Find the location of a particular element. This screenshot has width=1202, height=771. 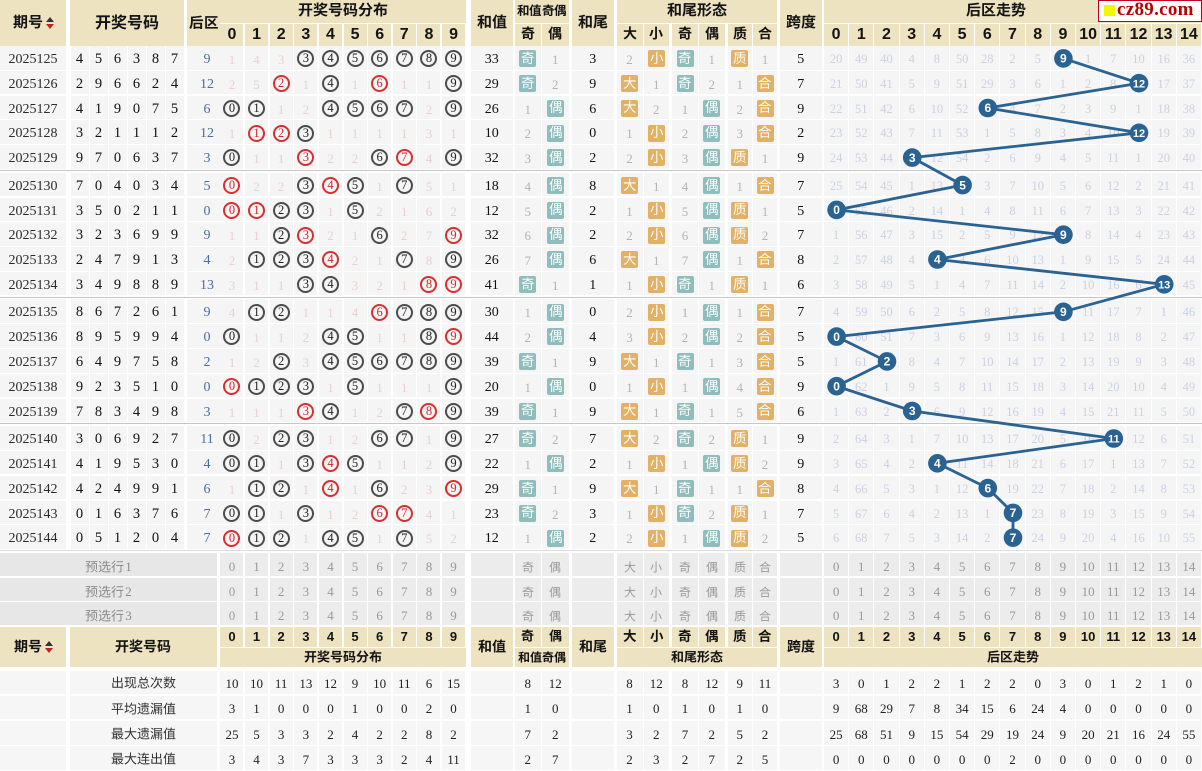

svg-text: 2 is located at coordinates (887, 362).